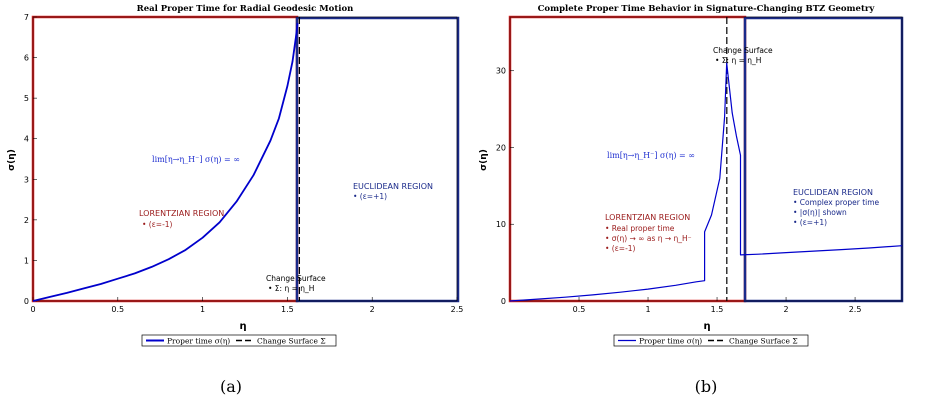 This screenshot has width=941, height=407. I want to click on chart-a-ylabel: σ(η), so click(12, 160).